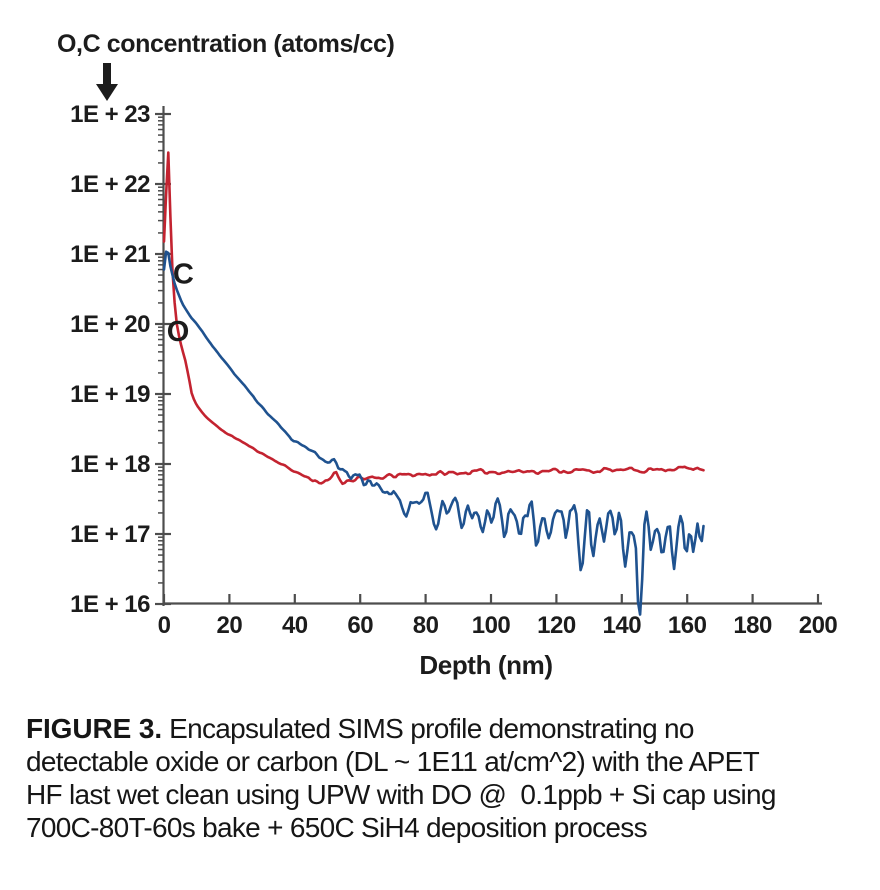 Image resolution: width=880 pixels, height=890 pixels. I want to click on series-C-label: C, so click(183, 274).